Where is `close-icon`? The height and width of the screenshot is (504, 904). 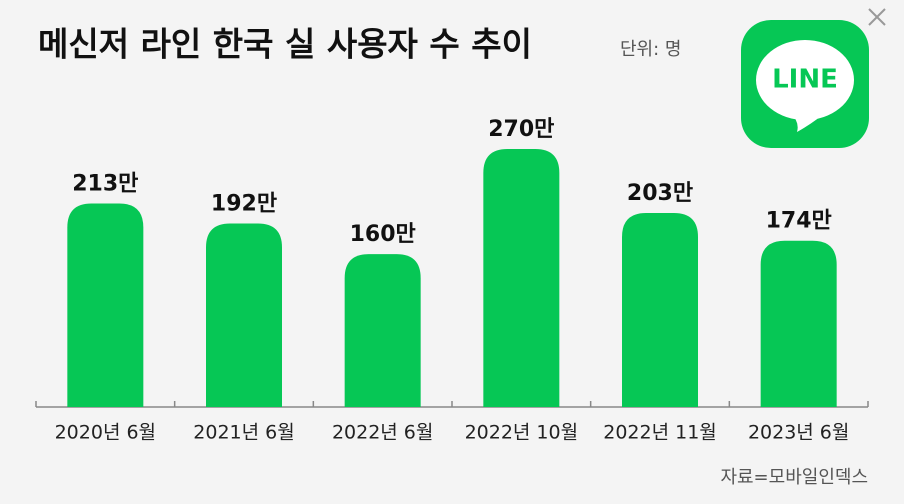
close-icon is located at coordinates (877, 17).